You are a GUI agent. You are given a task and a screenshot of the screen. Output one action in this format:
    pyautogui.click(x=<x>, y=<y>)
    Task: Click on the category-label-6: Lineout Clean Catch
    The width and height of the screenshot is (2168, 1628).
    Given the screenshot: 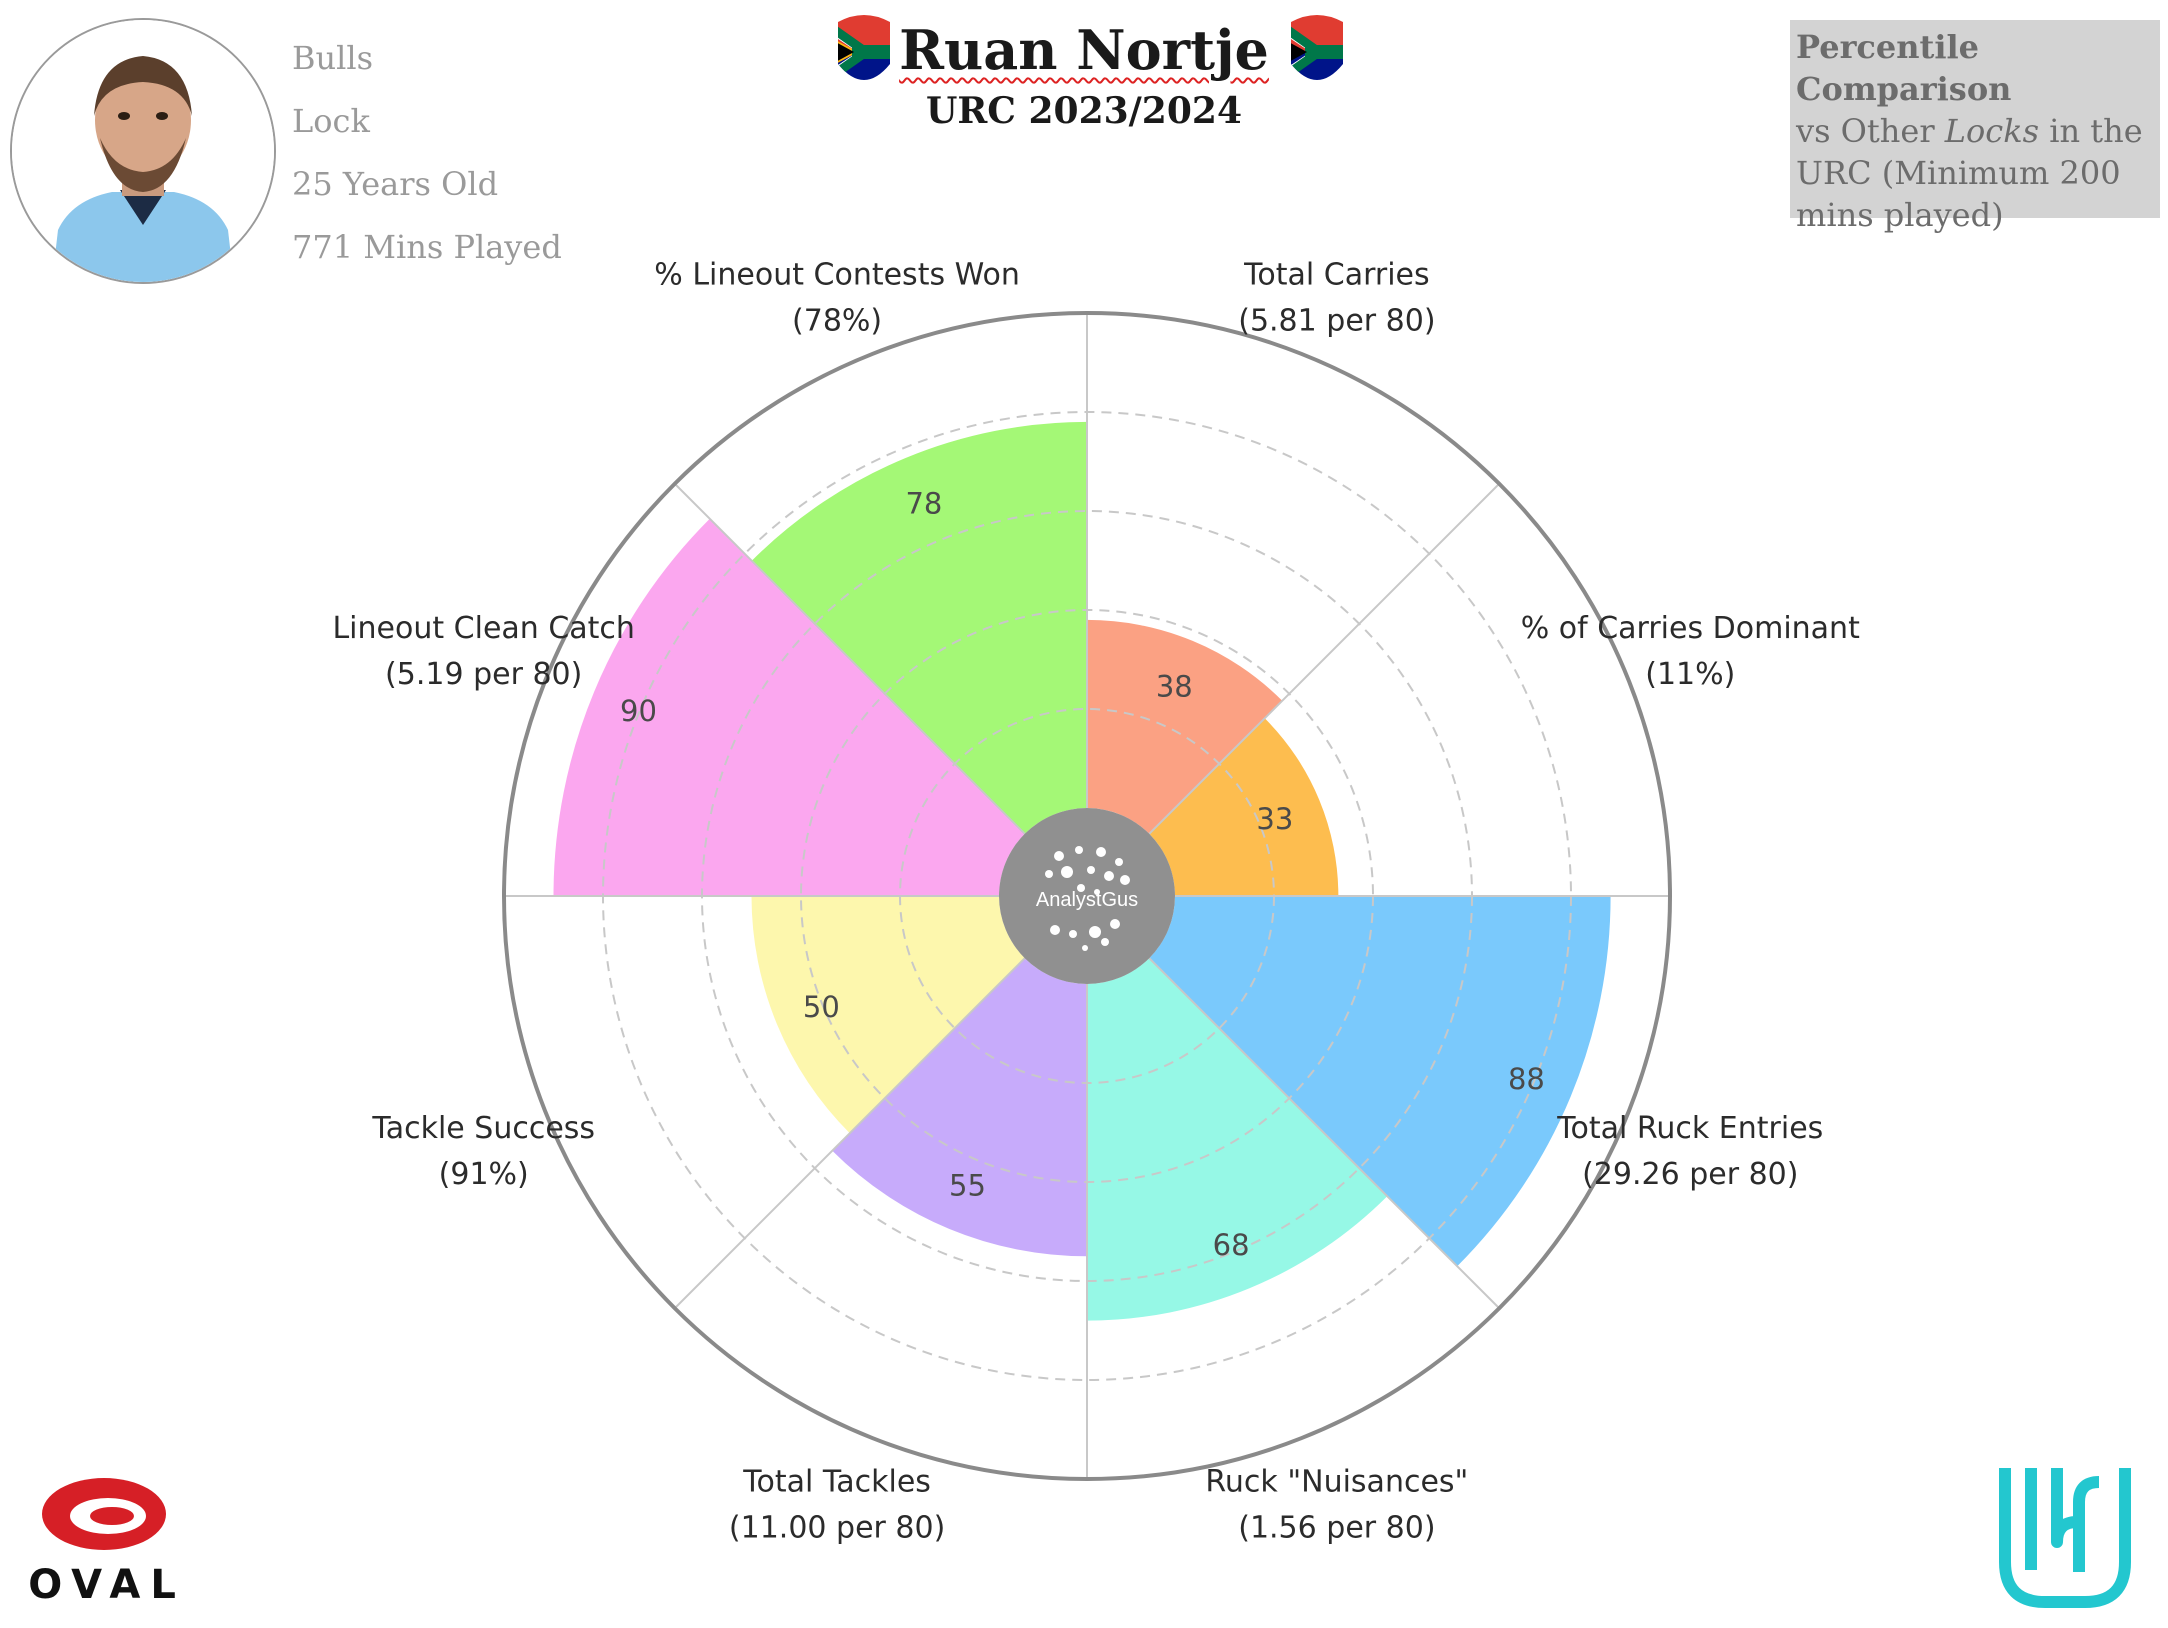 What is the action you would take?
    pyautogui.click(x=483, y=628)
    